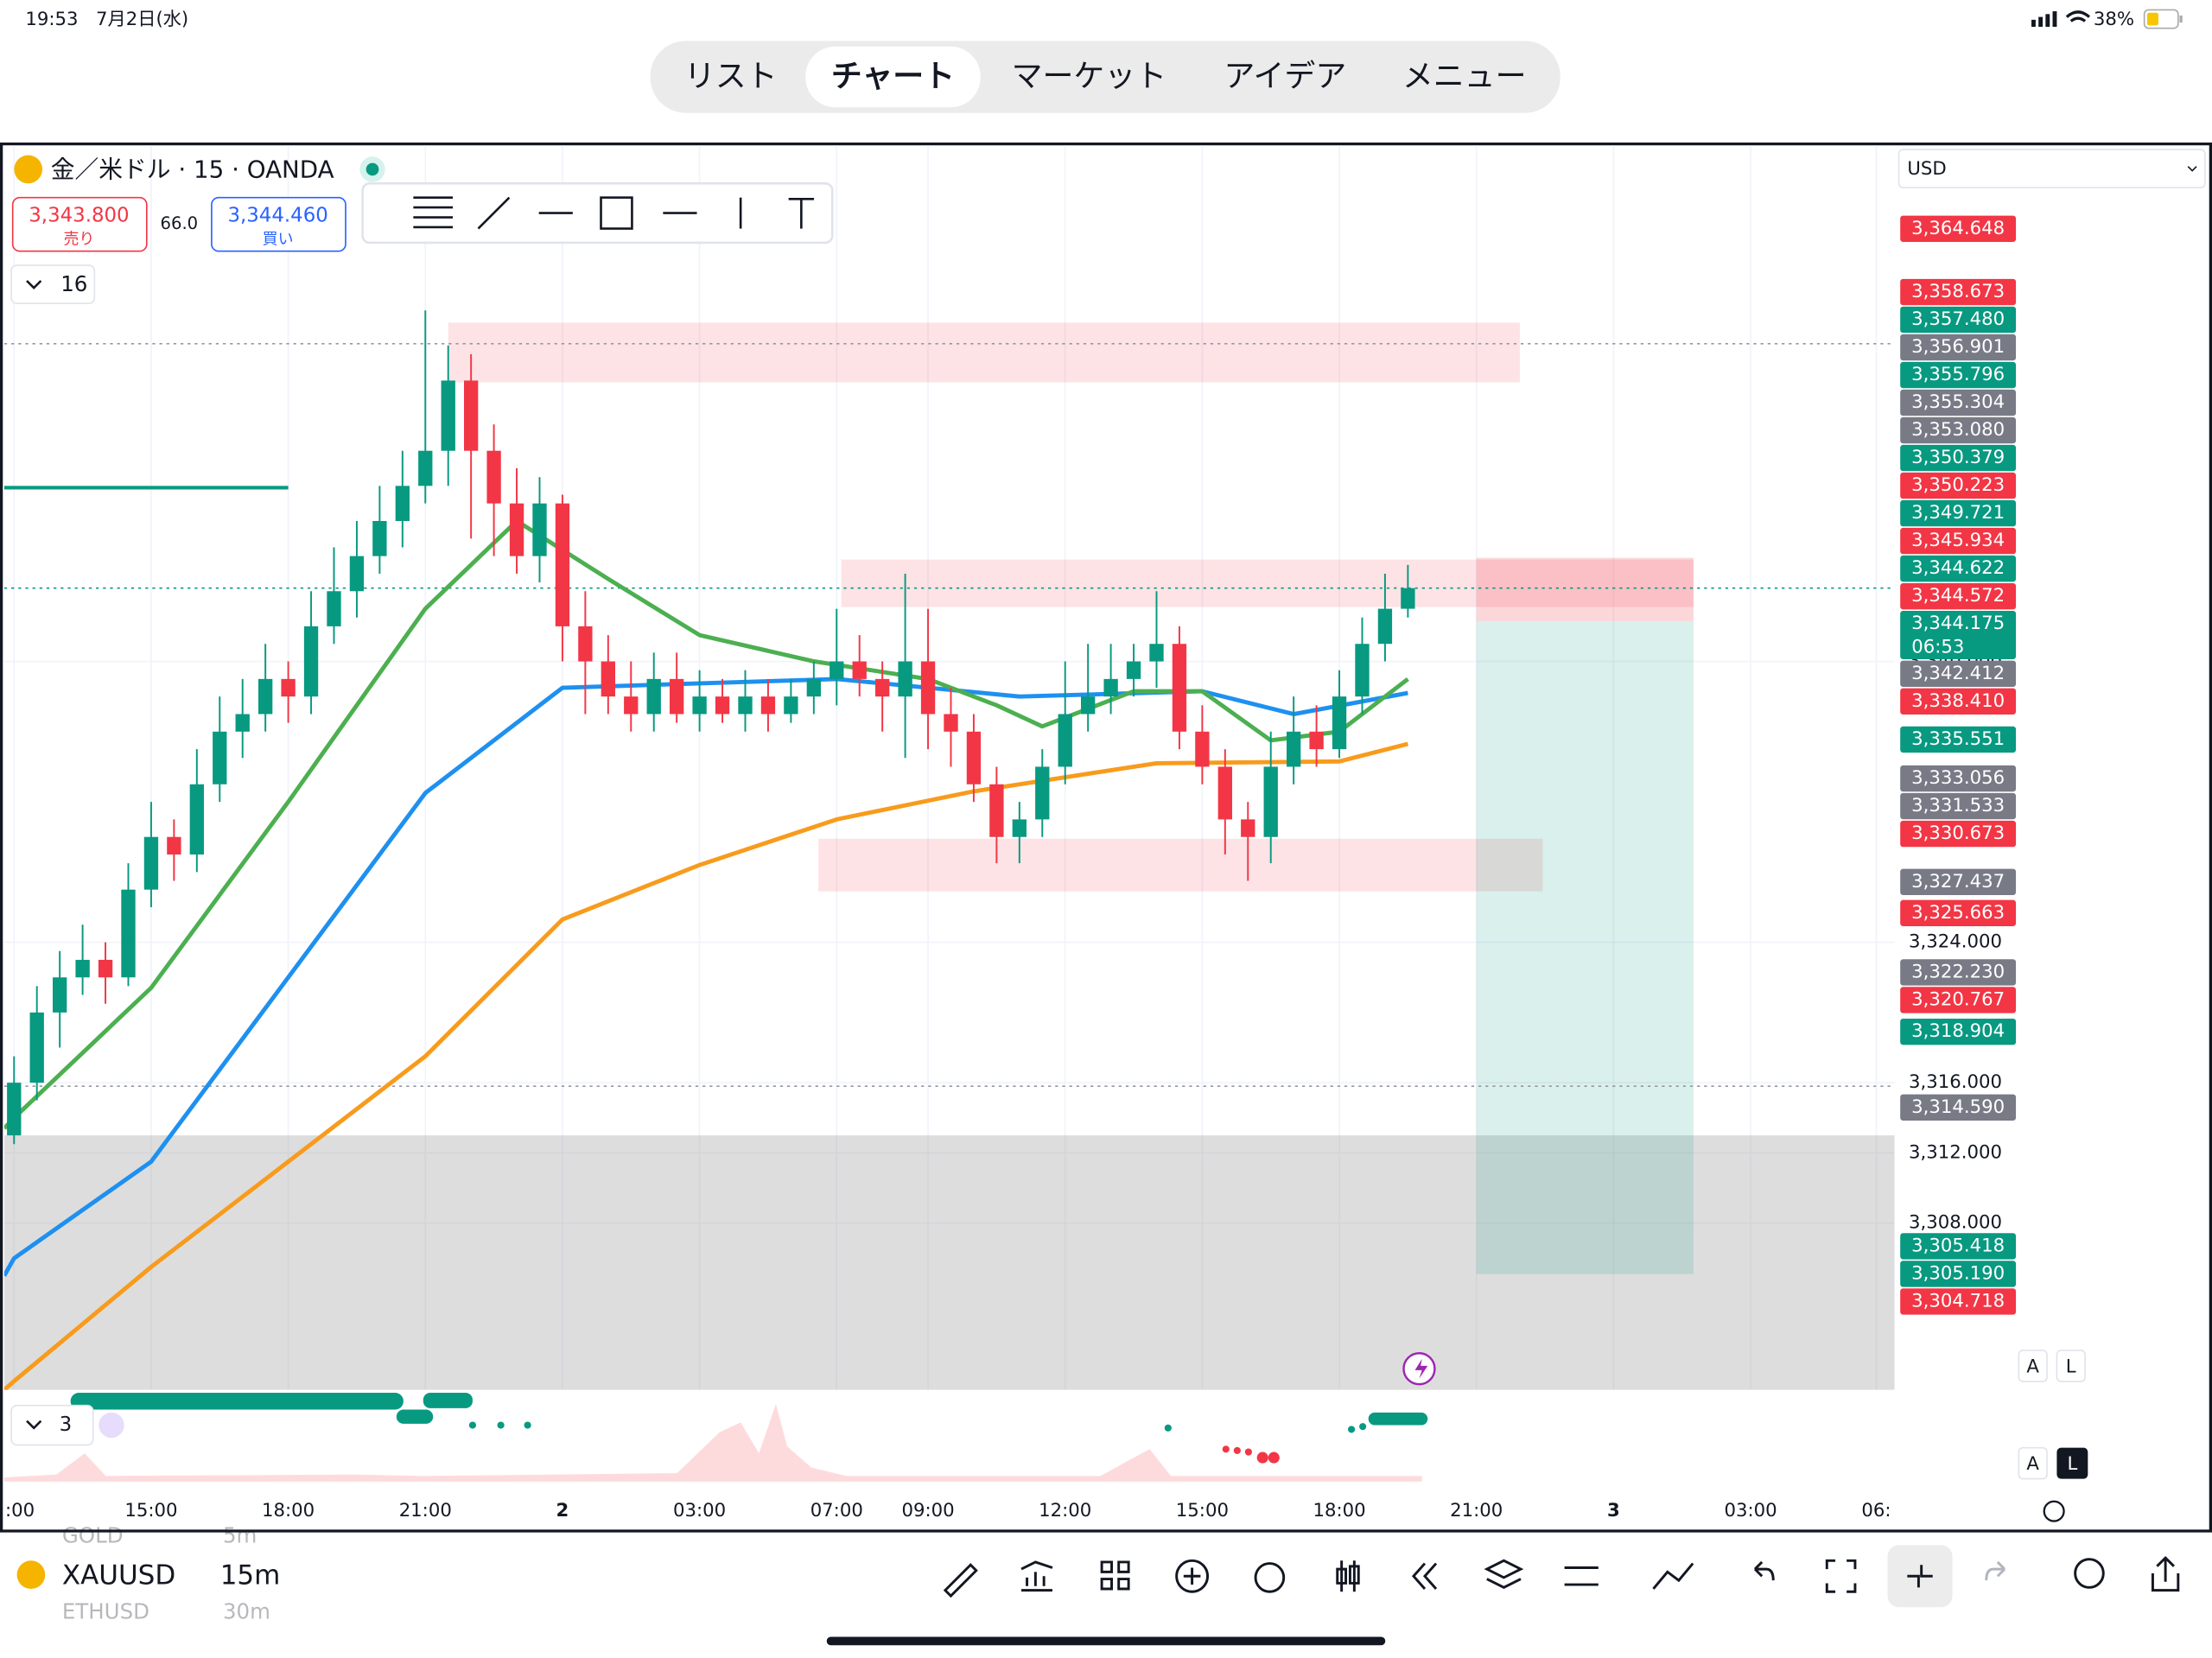 The height and width of the screenshot is (1658, 2212). Describe the element at coordinates (372, 169) in the screenshot. I see `market-status-dot` at that location.